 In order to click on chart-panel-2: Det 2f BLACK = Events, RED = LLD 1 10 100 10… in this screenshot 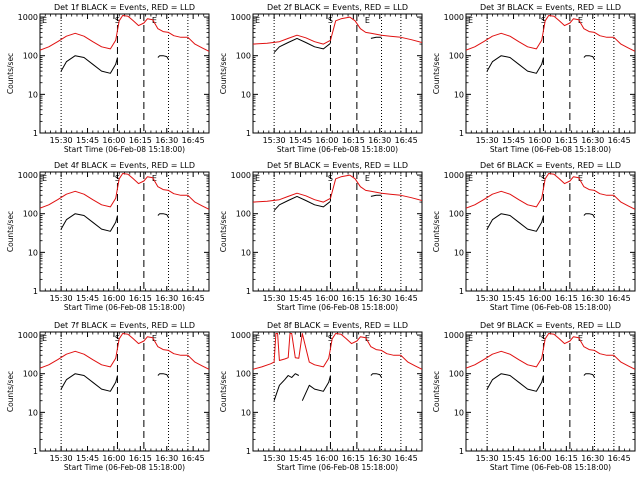, I will do `click(321, 78)`.